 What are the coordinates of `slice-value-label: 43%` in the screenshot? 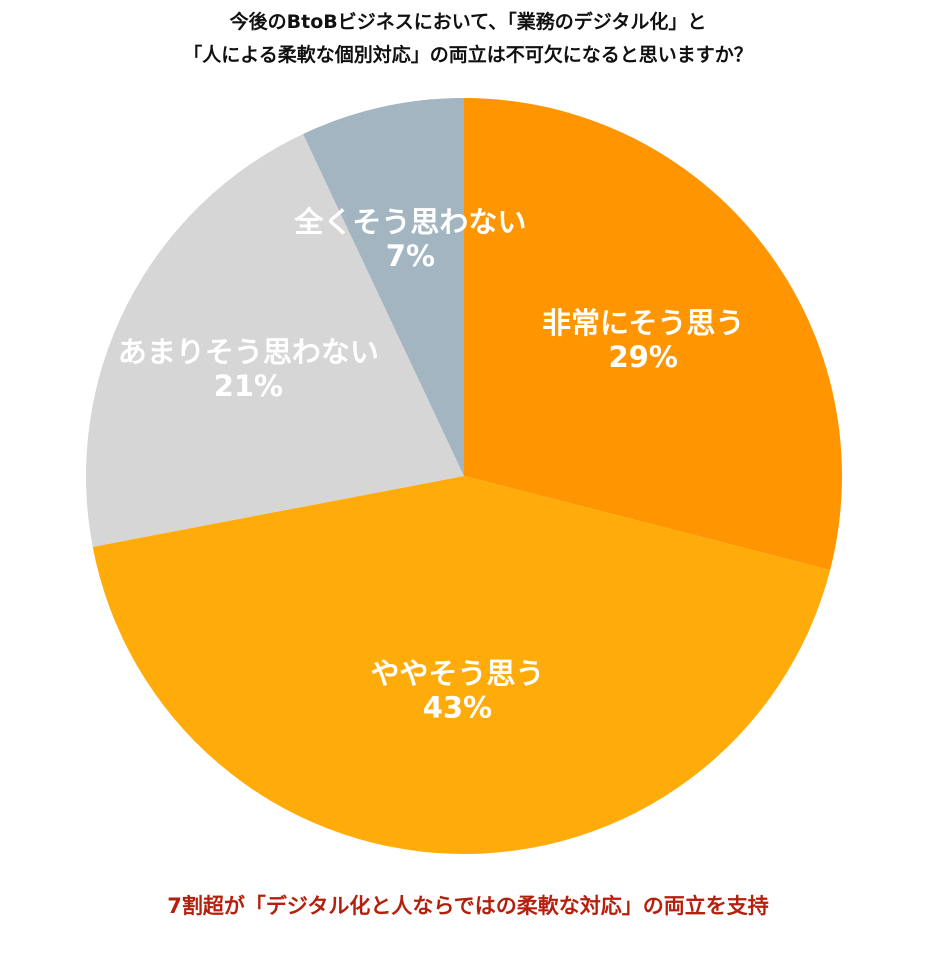 It's located at (457, 708).